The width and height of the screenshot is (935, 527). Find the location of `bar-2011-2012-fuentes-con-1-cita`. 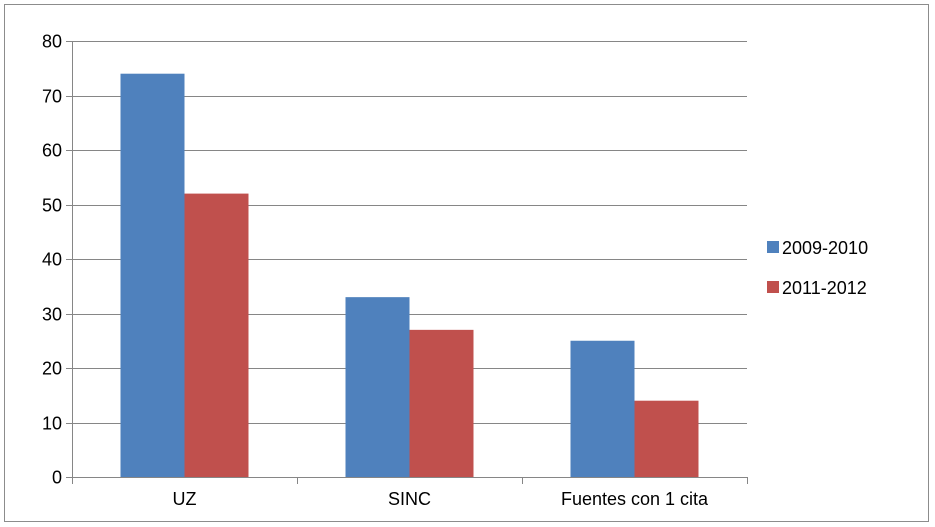

bar-2011-2012-fuentes-con-1-cita is located at coordinates (666, 438).